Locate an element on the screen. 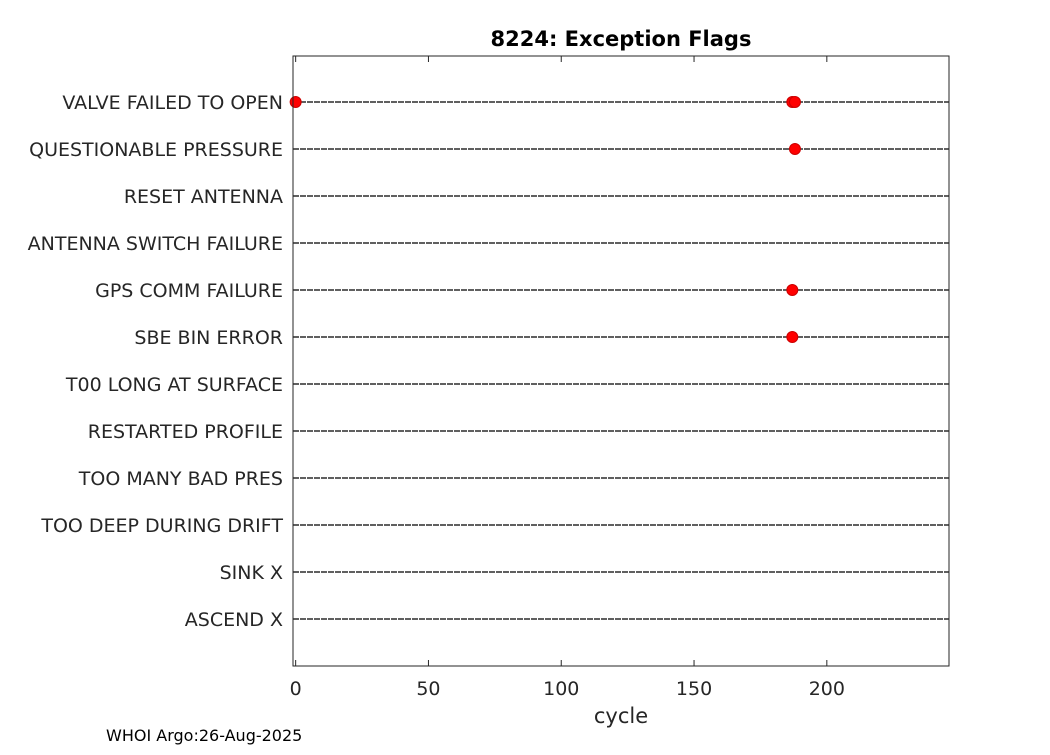 The height and width of the screenshot is (755, 1050). x-tick-label: 150 is located at coordinates (694, 689).